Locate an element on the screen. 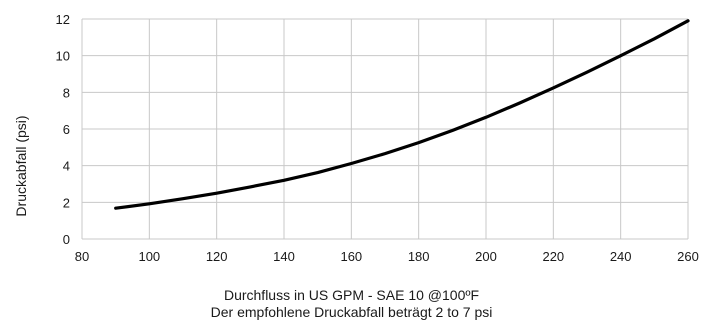 Image resolution: width=703 pixels, height=333 pixels. x-axis-ticks: 80 100 120 140 160 180 200 220 240 260 is located at coordinates (387, 256).